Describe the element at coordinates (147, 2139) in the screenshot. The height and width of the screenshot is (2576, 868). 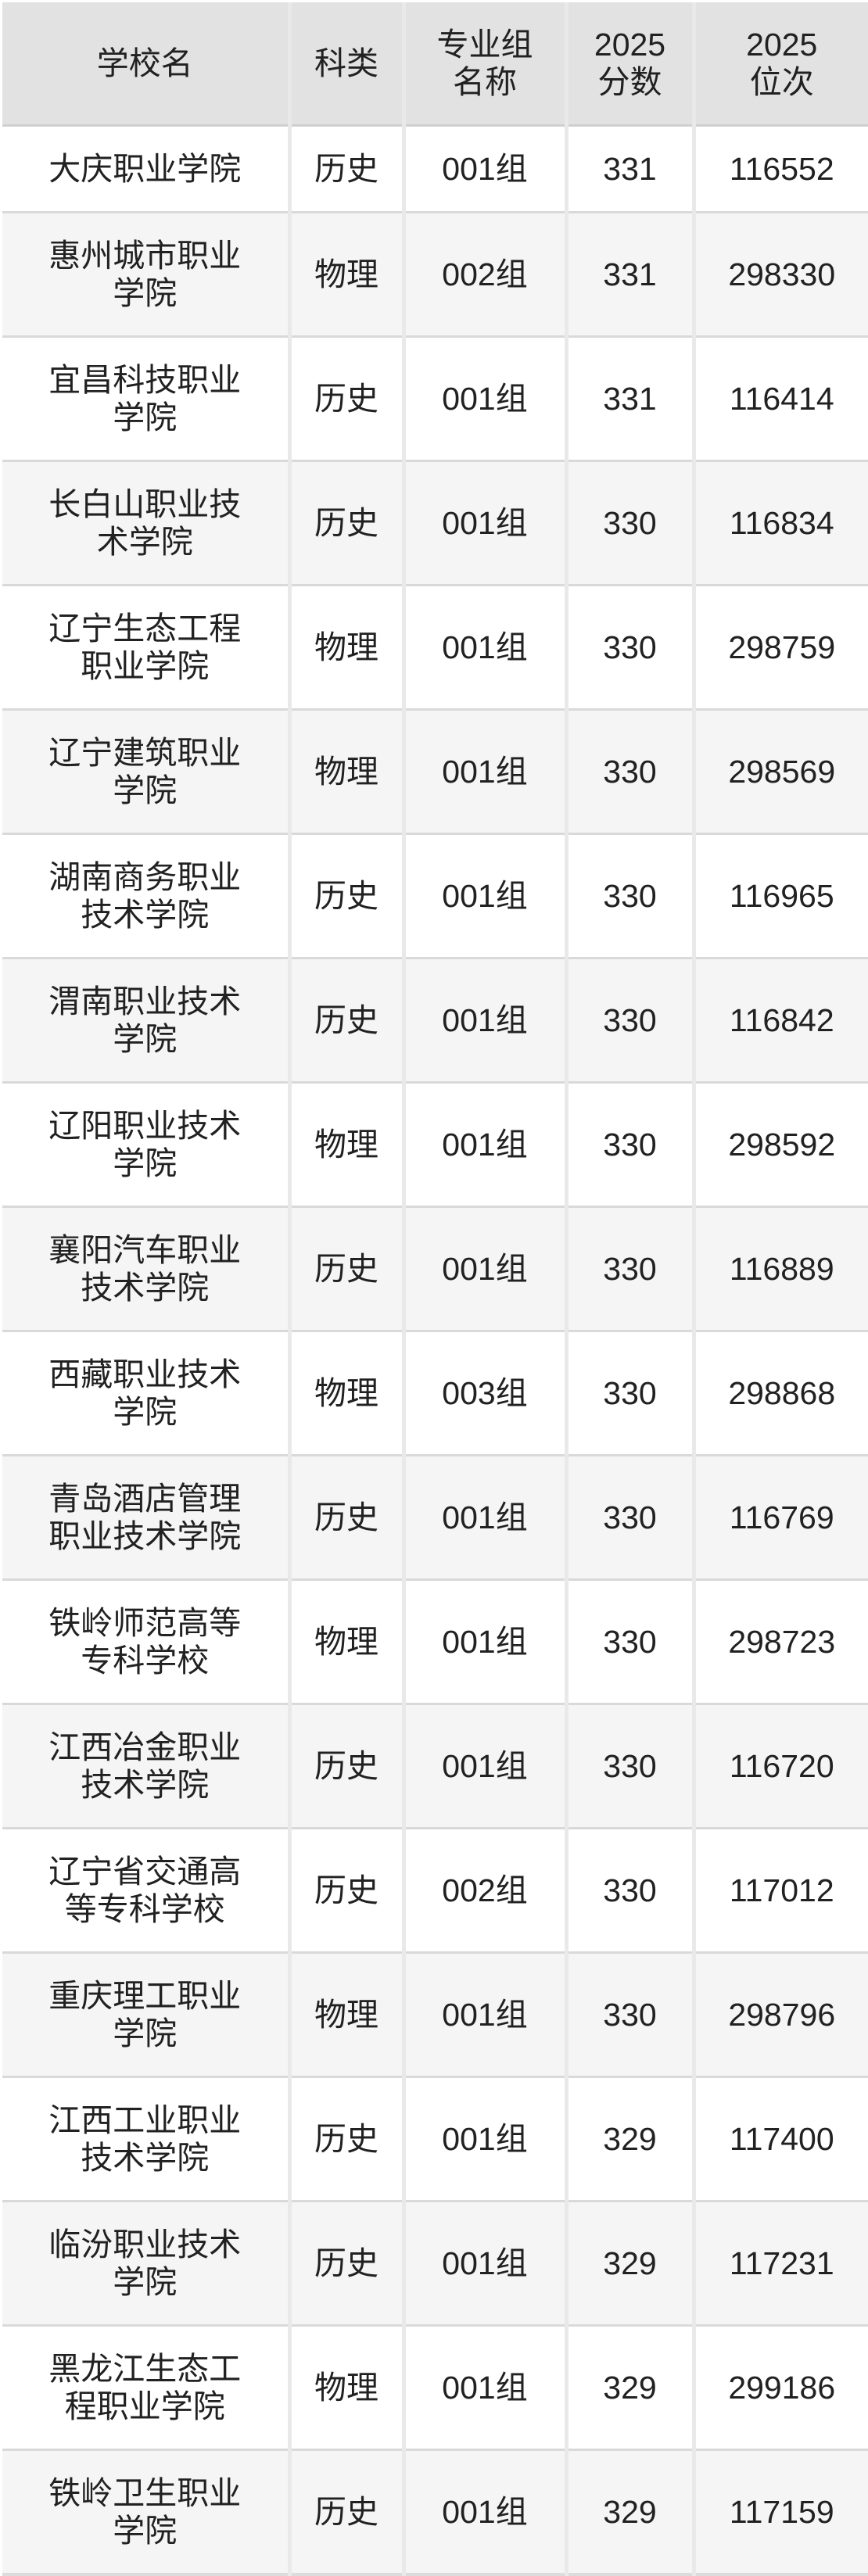
I see `school-name-cell: 江西工业职业 技术学院` at that location.